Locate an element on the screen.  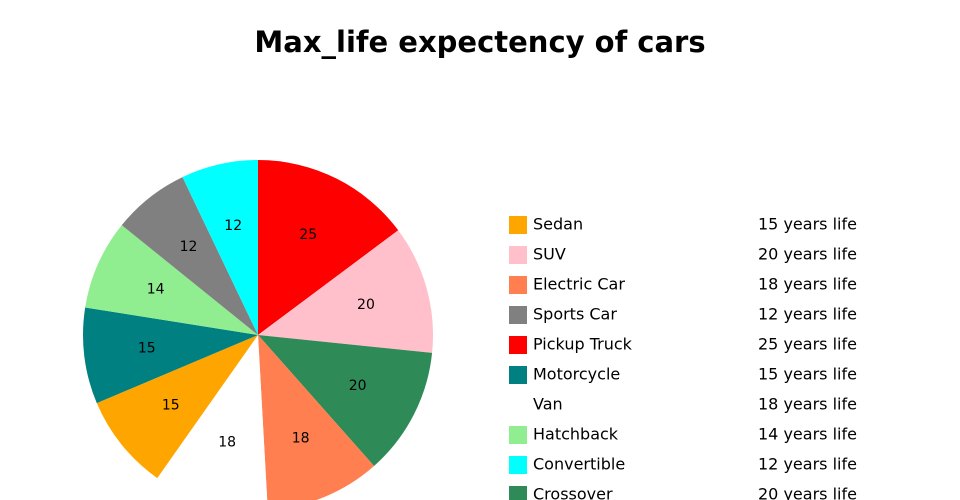
slice-label: 14 is located at coordinates (156, 290).